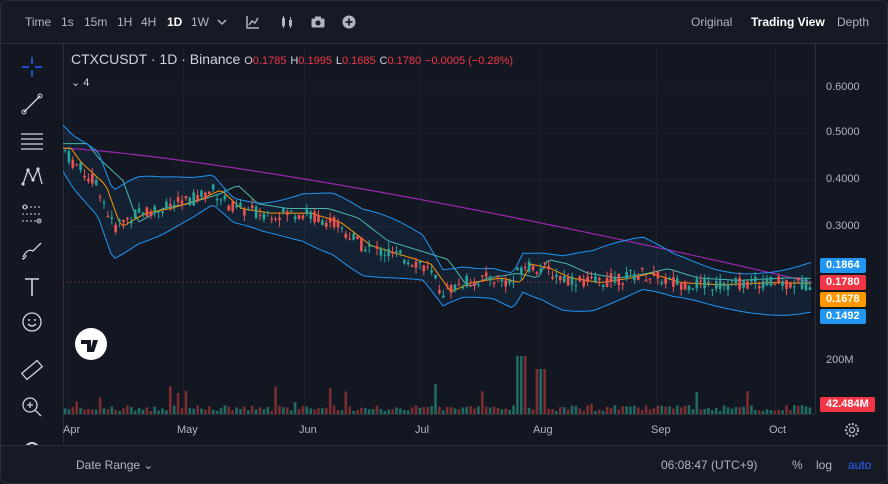  Describe the element at coordinates (661, 430) in the screenshot. I see `time-tick: Sep` at that location.